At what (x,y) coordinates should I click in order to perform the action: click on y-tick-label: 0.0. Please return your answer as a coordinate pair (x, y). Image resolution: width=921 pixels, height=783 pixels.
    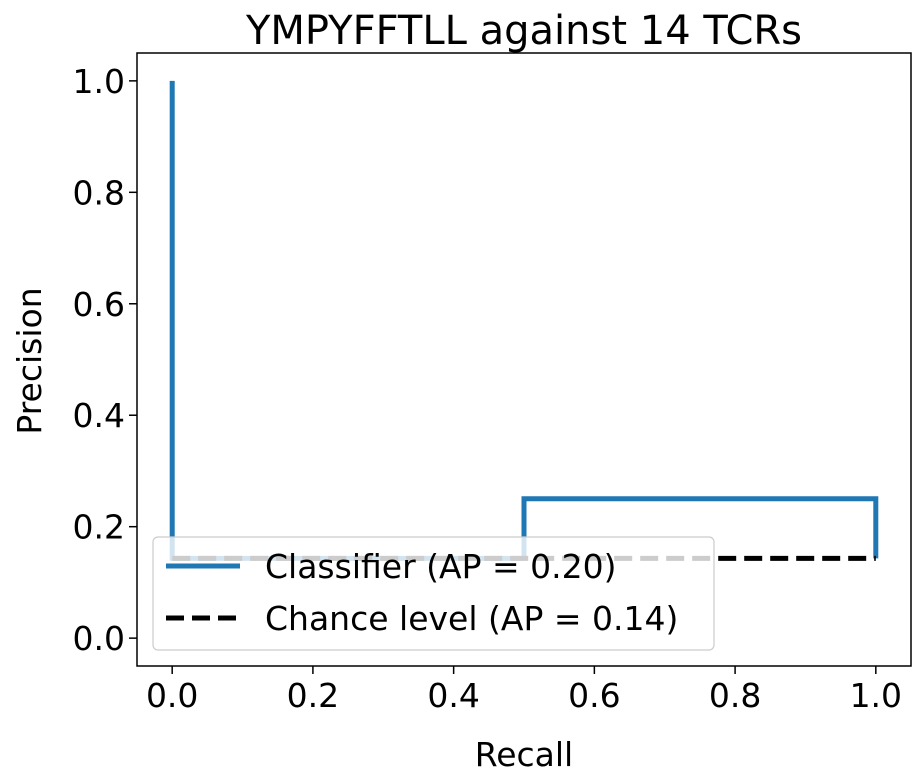
    Looking at the image, I should click on (99, 638).